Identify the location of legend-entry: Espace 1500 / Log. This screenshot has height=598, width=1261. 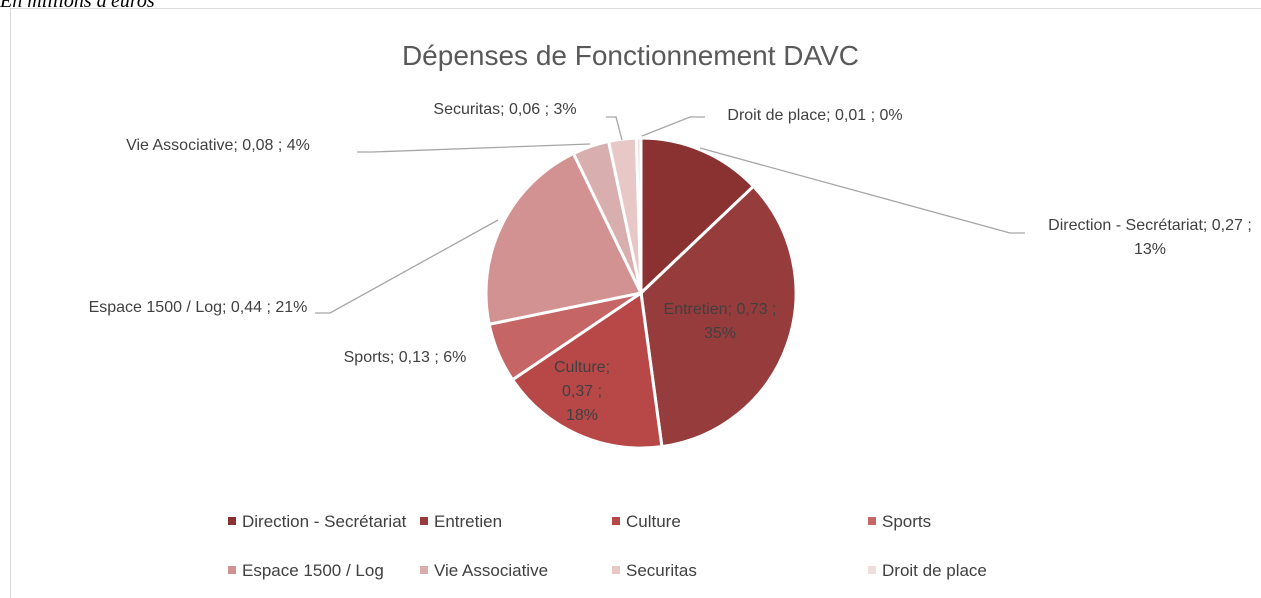
(306, 571).